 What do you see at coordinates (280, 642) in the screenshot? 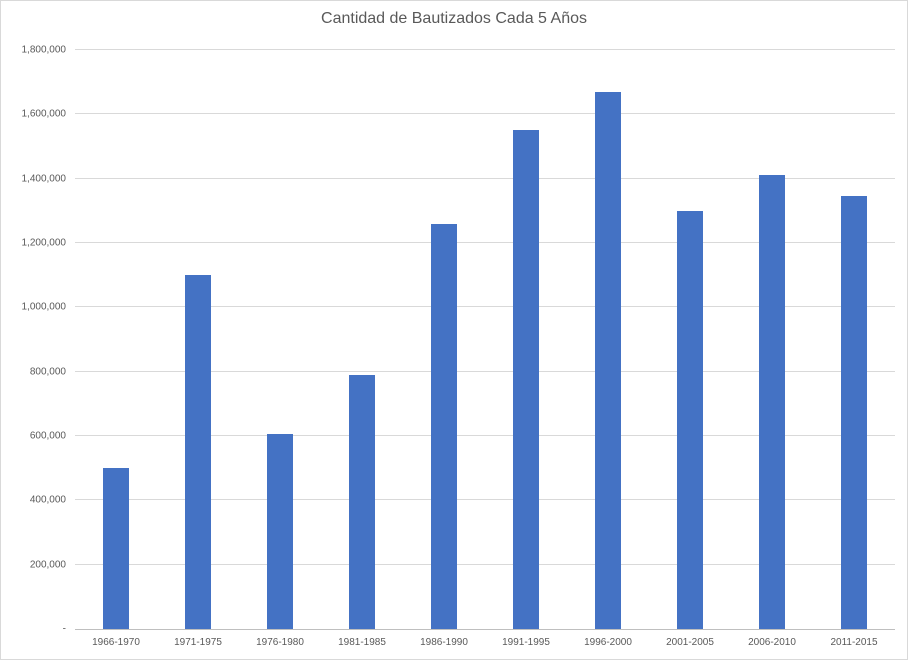
I see `x-tick-label: 1976-1980` at bounding box center [280, 642].